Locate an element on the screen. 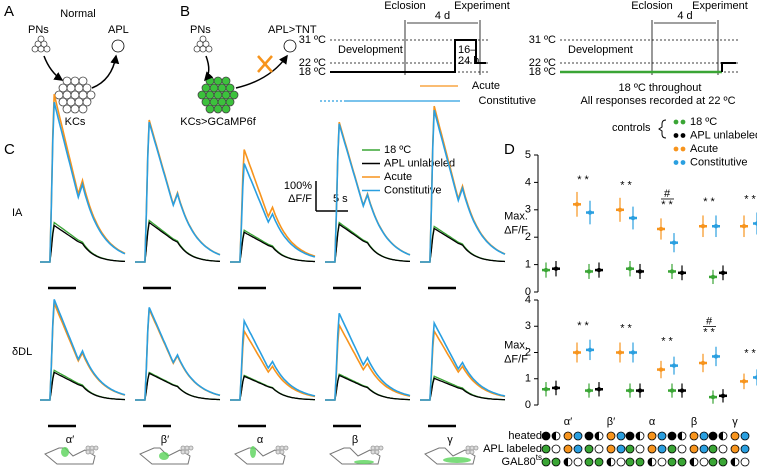  apl-label: APL>TNT is located at coordinates (292, 30).